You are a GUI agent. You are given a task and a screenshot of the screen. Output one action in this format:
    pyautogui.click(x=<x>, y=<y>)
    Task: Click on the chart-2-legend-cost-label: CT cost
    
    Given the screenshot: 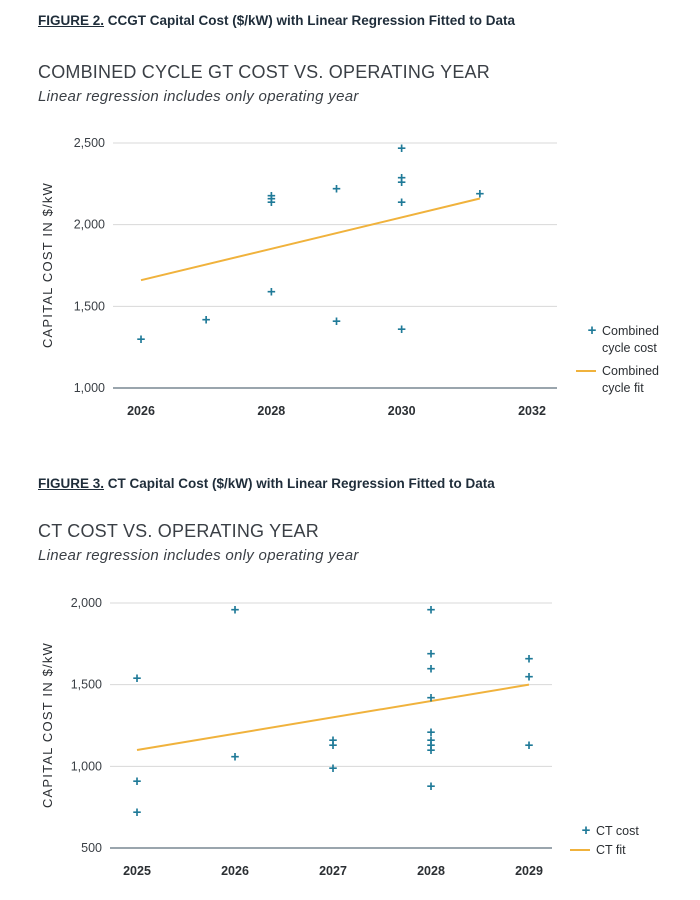 What is the action you would take?
    pyautogui.click(x=617, y=831)
    